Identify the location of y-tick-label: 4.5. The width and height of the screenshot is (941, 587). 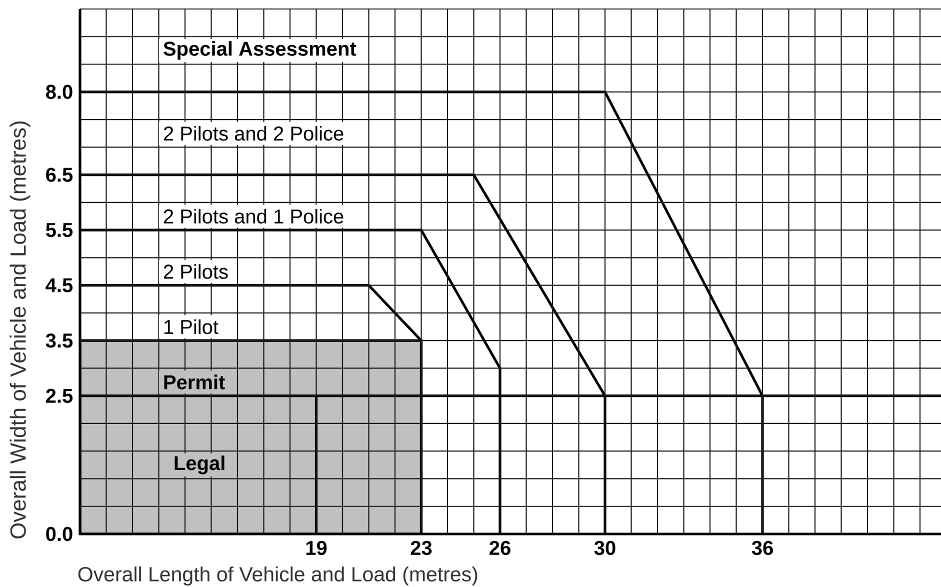
(59, 285).